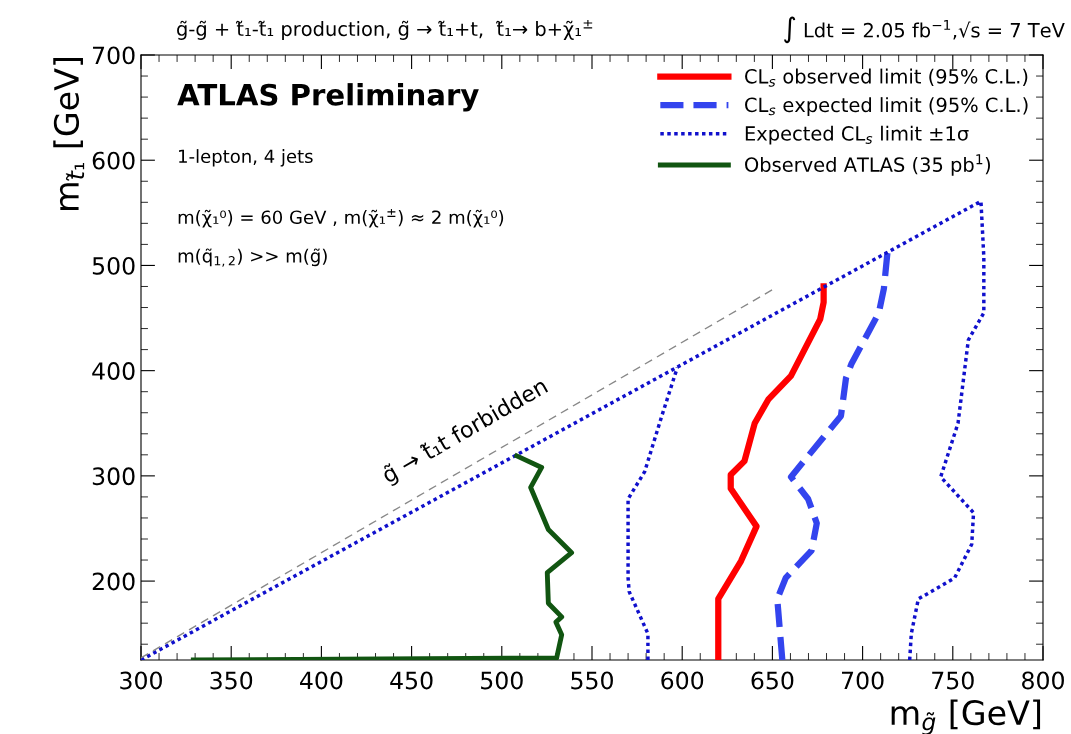 This screenshot has width=1071, height=734. I want to click on x-tick-label: 400, so click(321, 680).